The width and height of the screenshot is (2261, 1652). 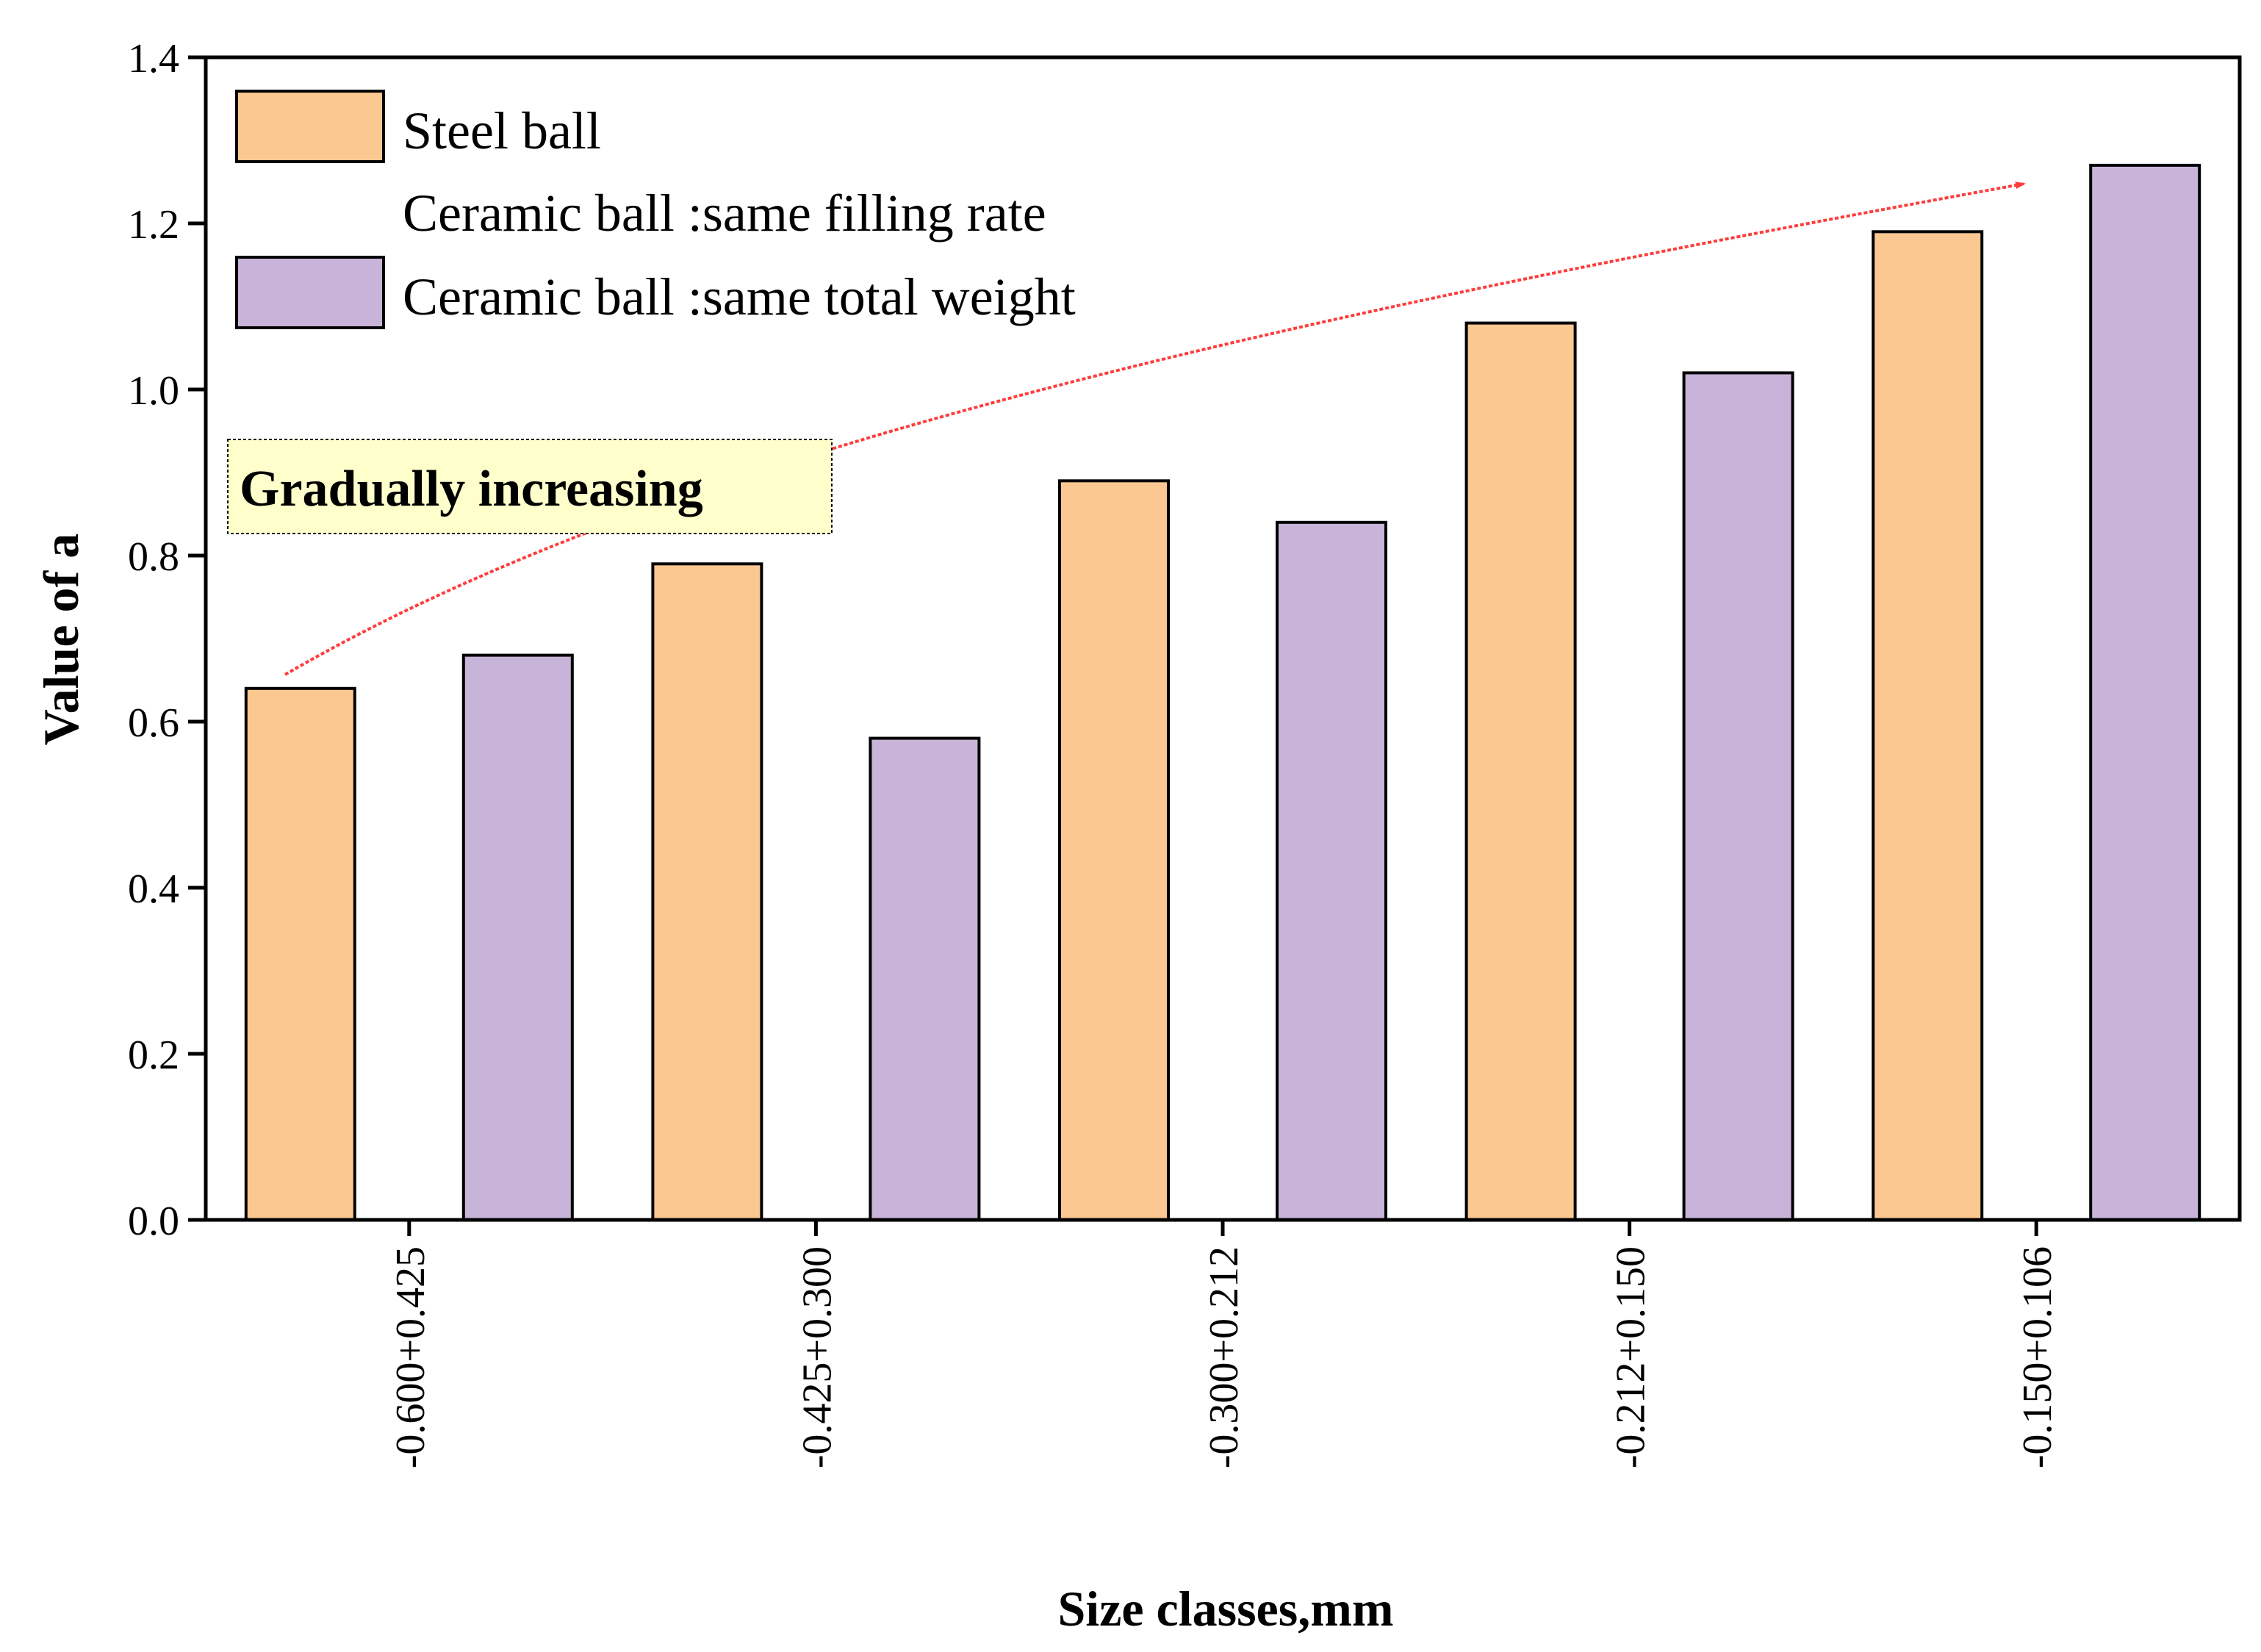 I want to click on y-tick-label: 0.4, so click(x=153, y=889).